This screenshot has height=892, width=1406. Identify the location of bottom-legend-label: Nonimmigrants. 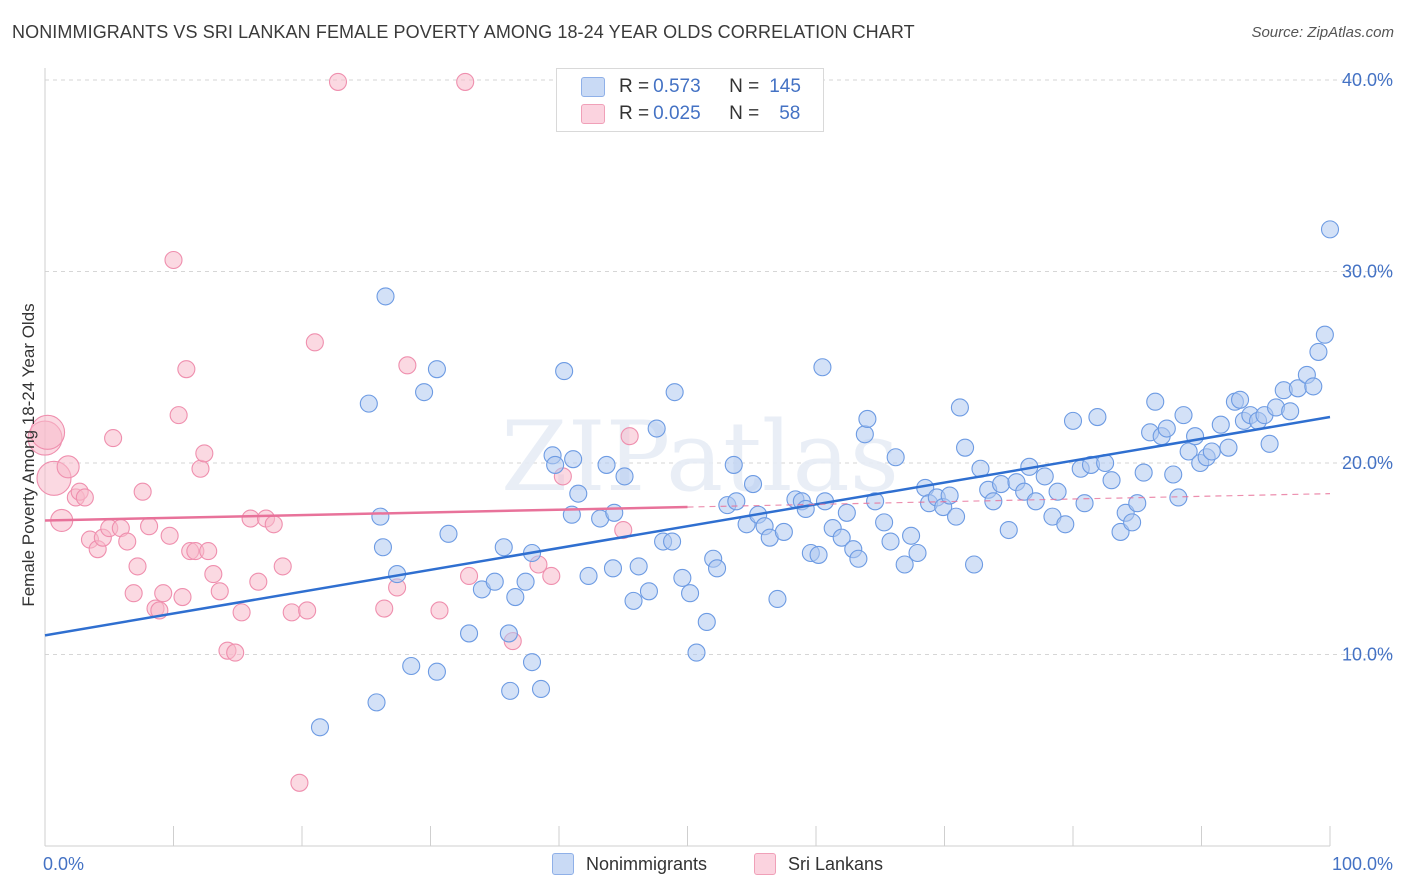
(647, 863).